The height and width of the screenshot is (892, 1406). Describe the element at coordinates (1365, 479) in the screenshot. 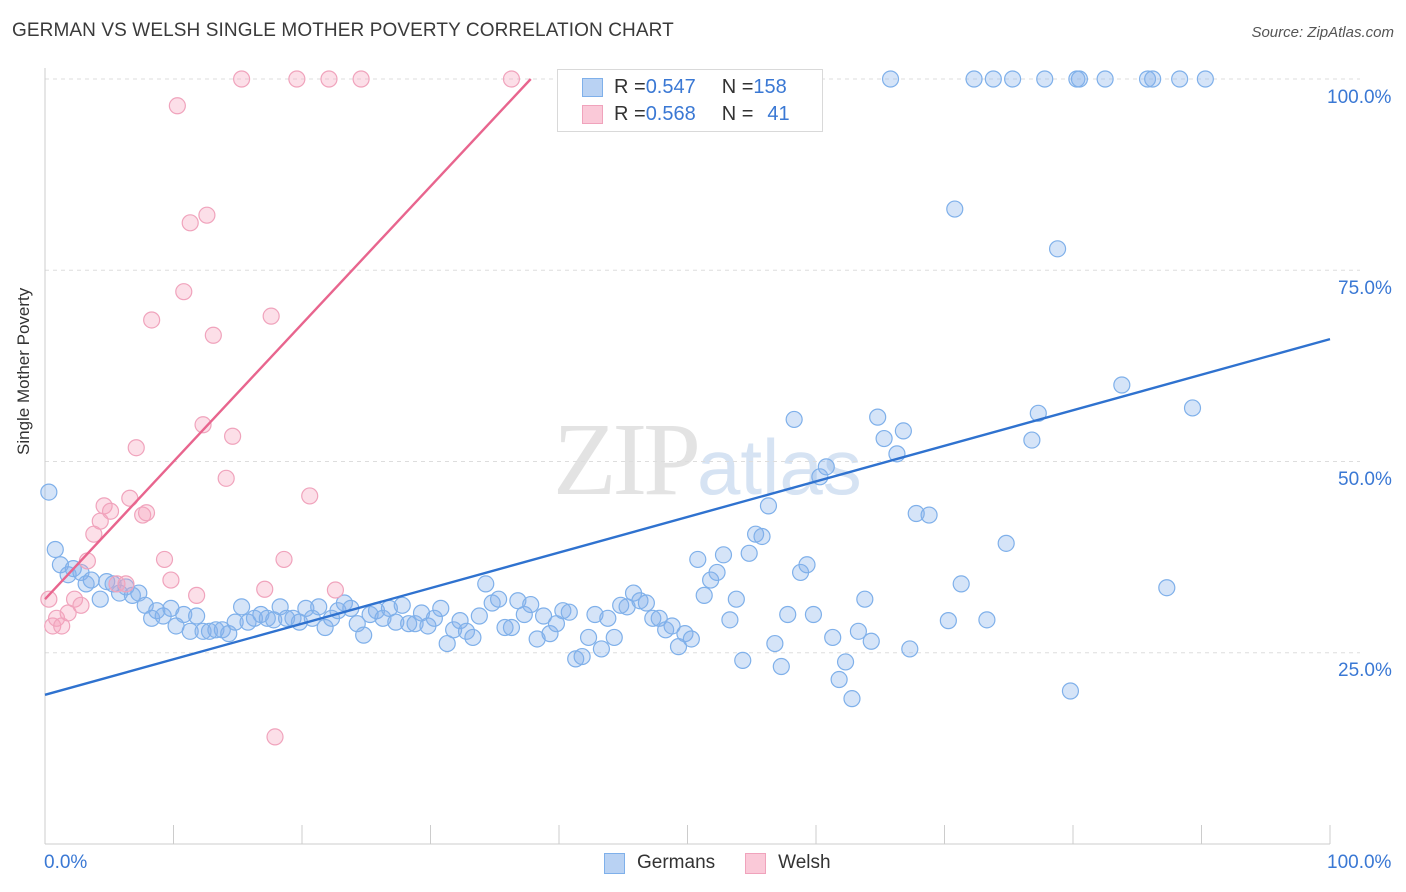

I see `y-tick-50: 50.0%` at that location.